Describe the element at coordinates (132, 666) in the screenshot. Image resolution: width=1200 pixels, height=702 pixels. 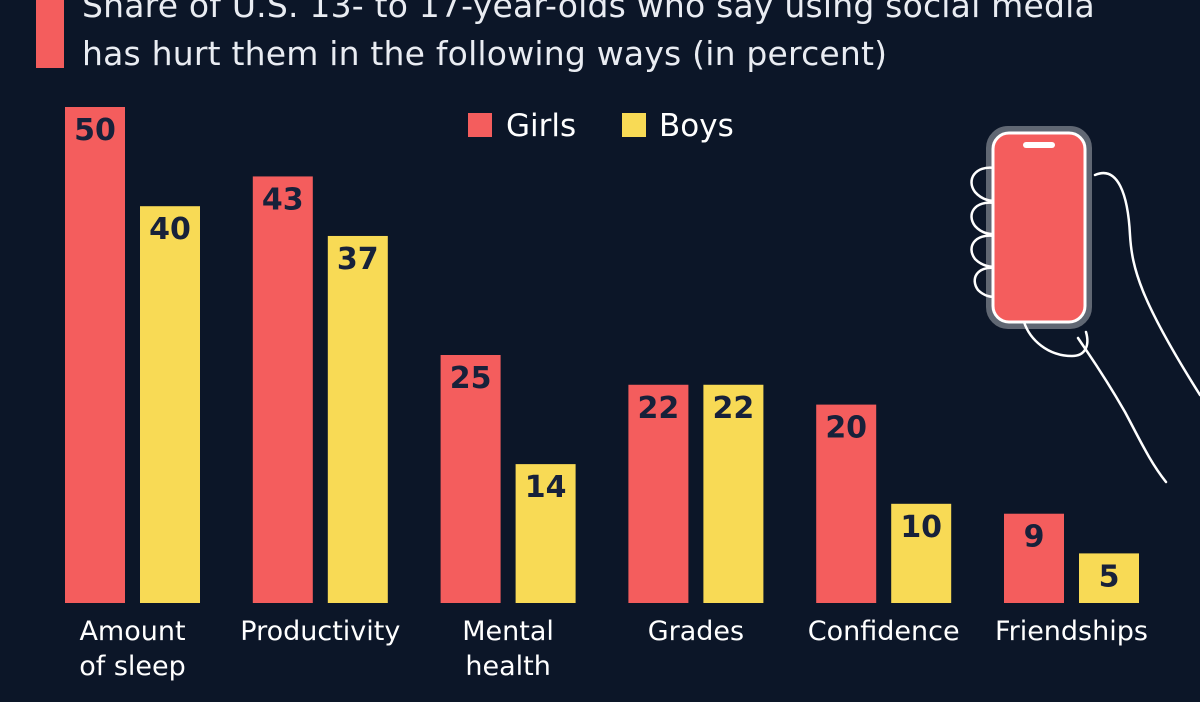
I see `category-label-line: of sleep` at that location.